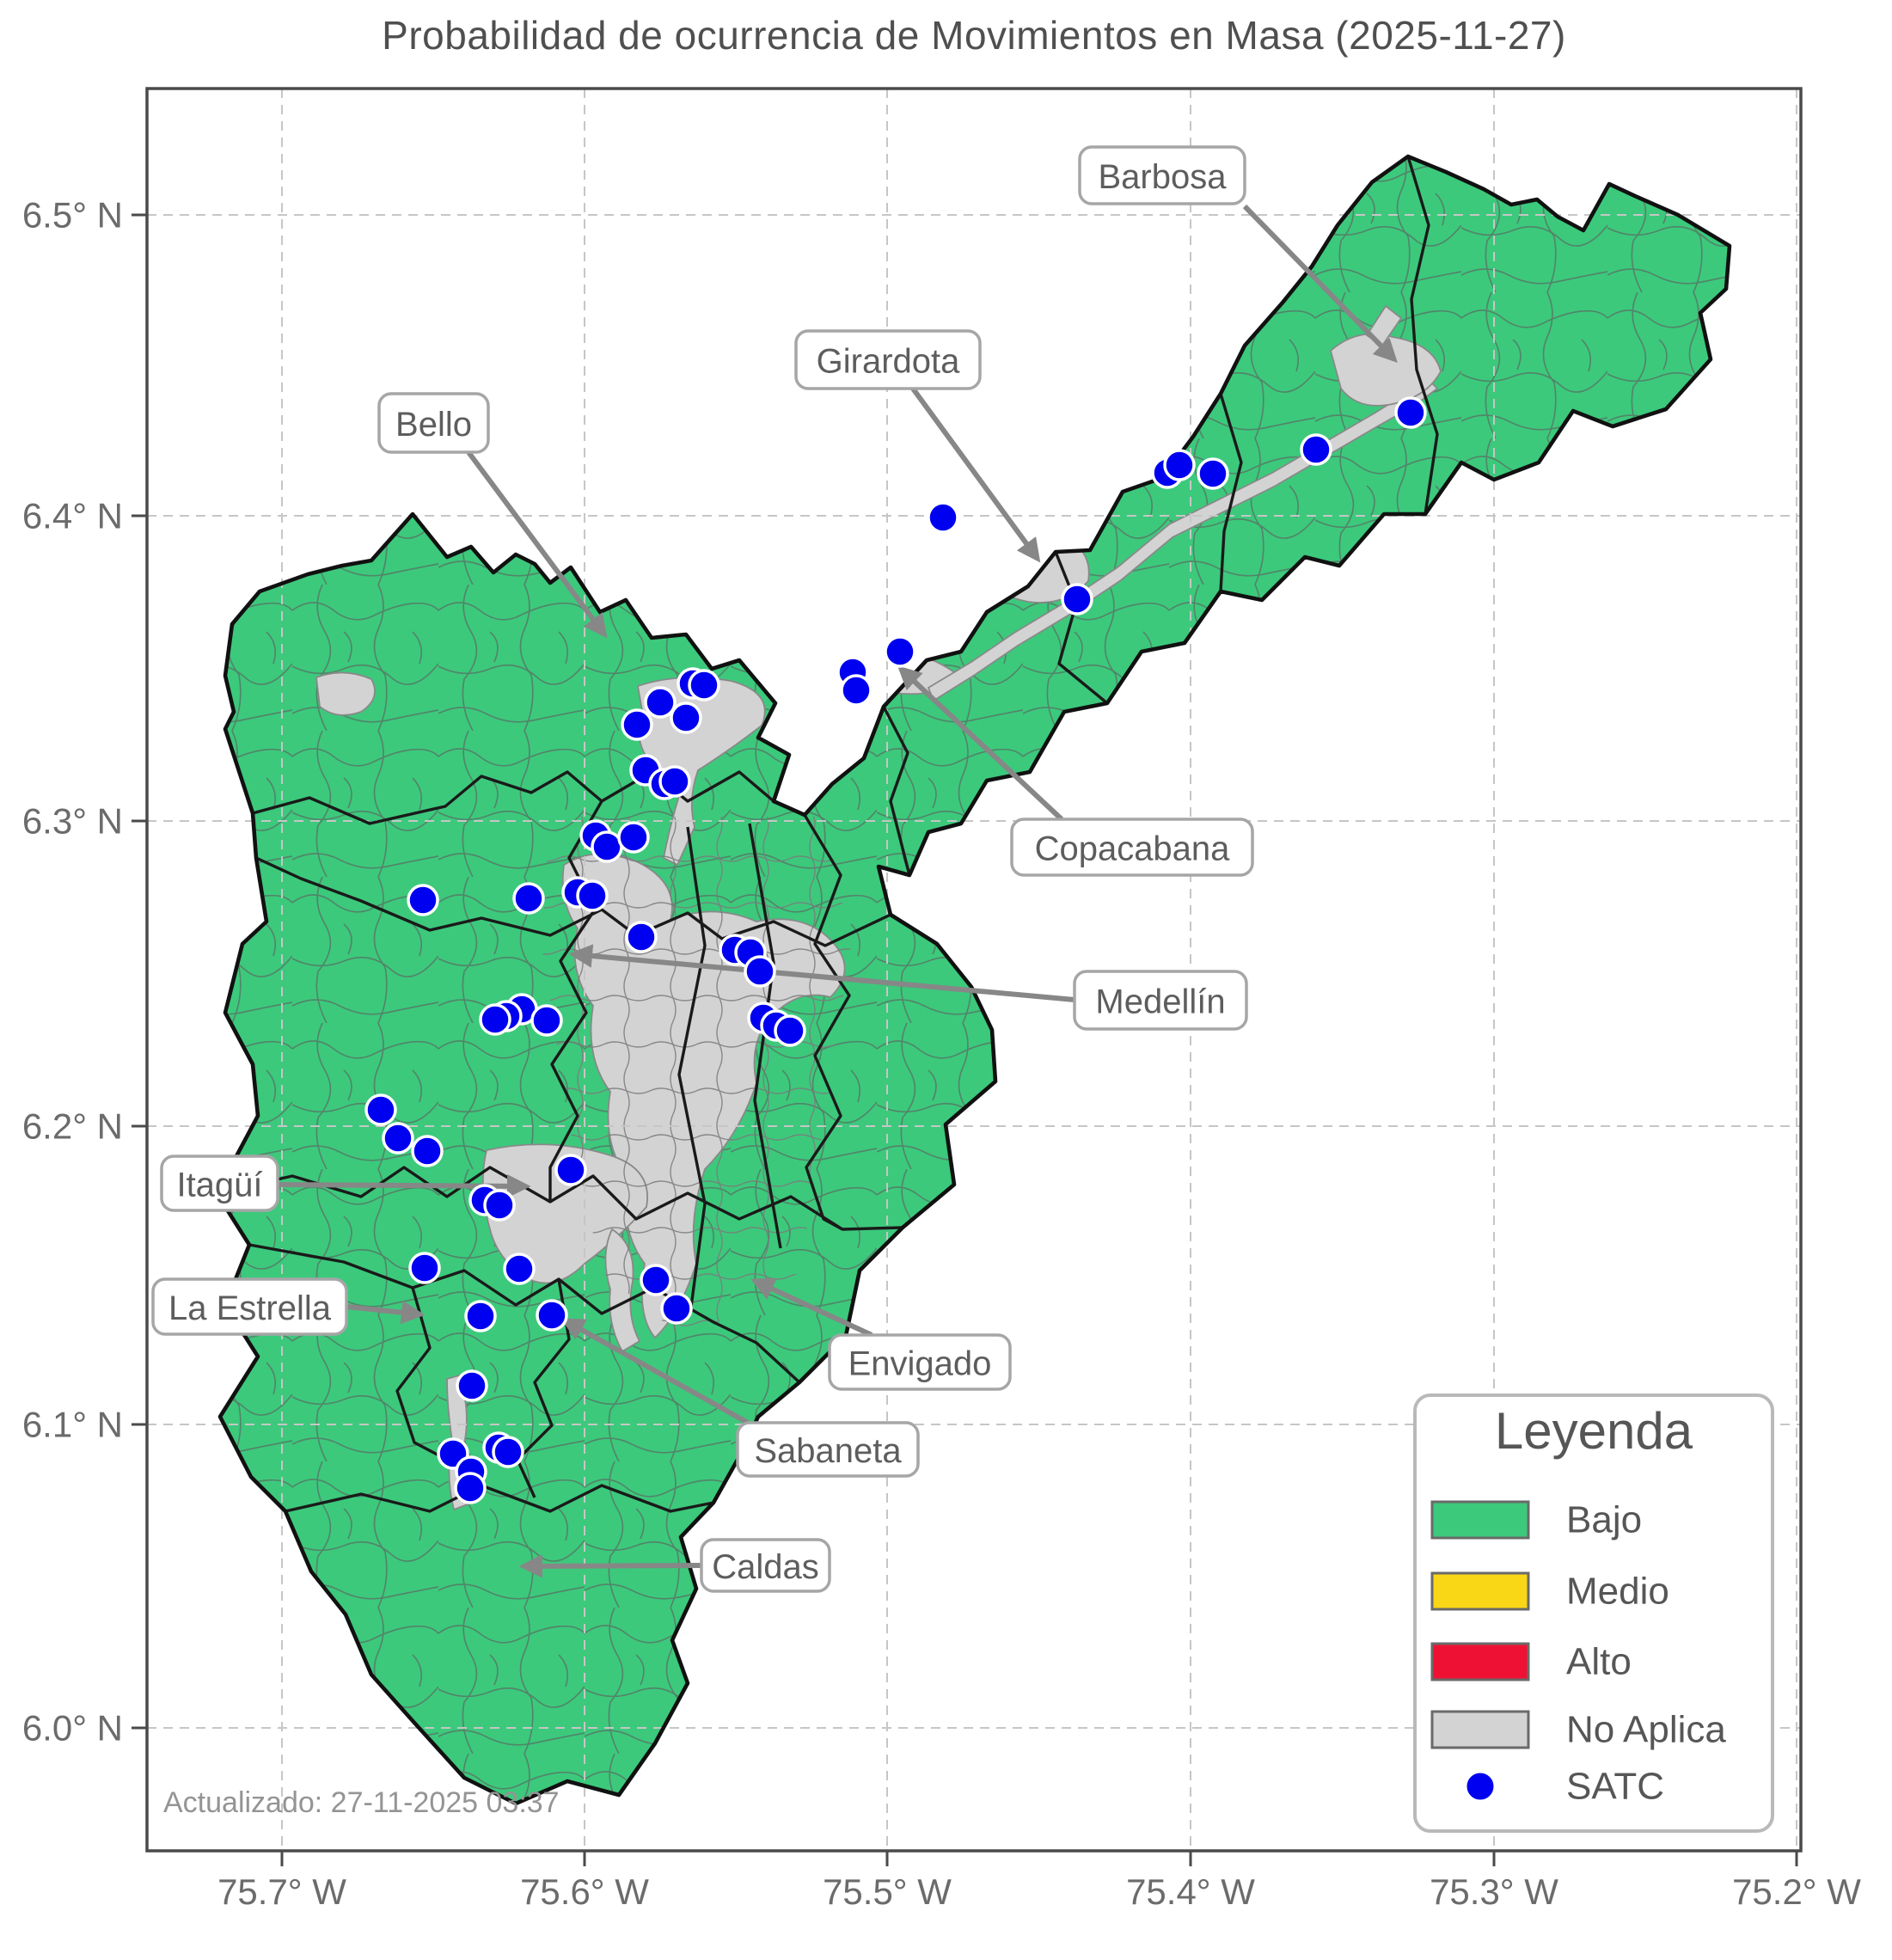 The image size is (1892, 1960). Describe the element at coordinates (655, 1371) in the screenshot. I see `arrow-sabaneta` at that location.